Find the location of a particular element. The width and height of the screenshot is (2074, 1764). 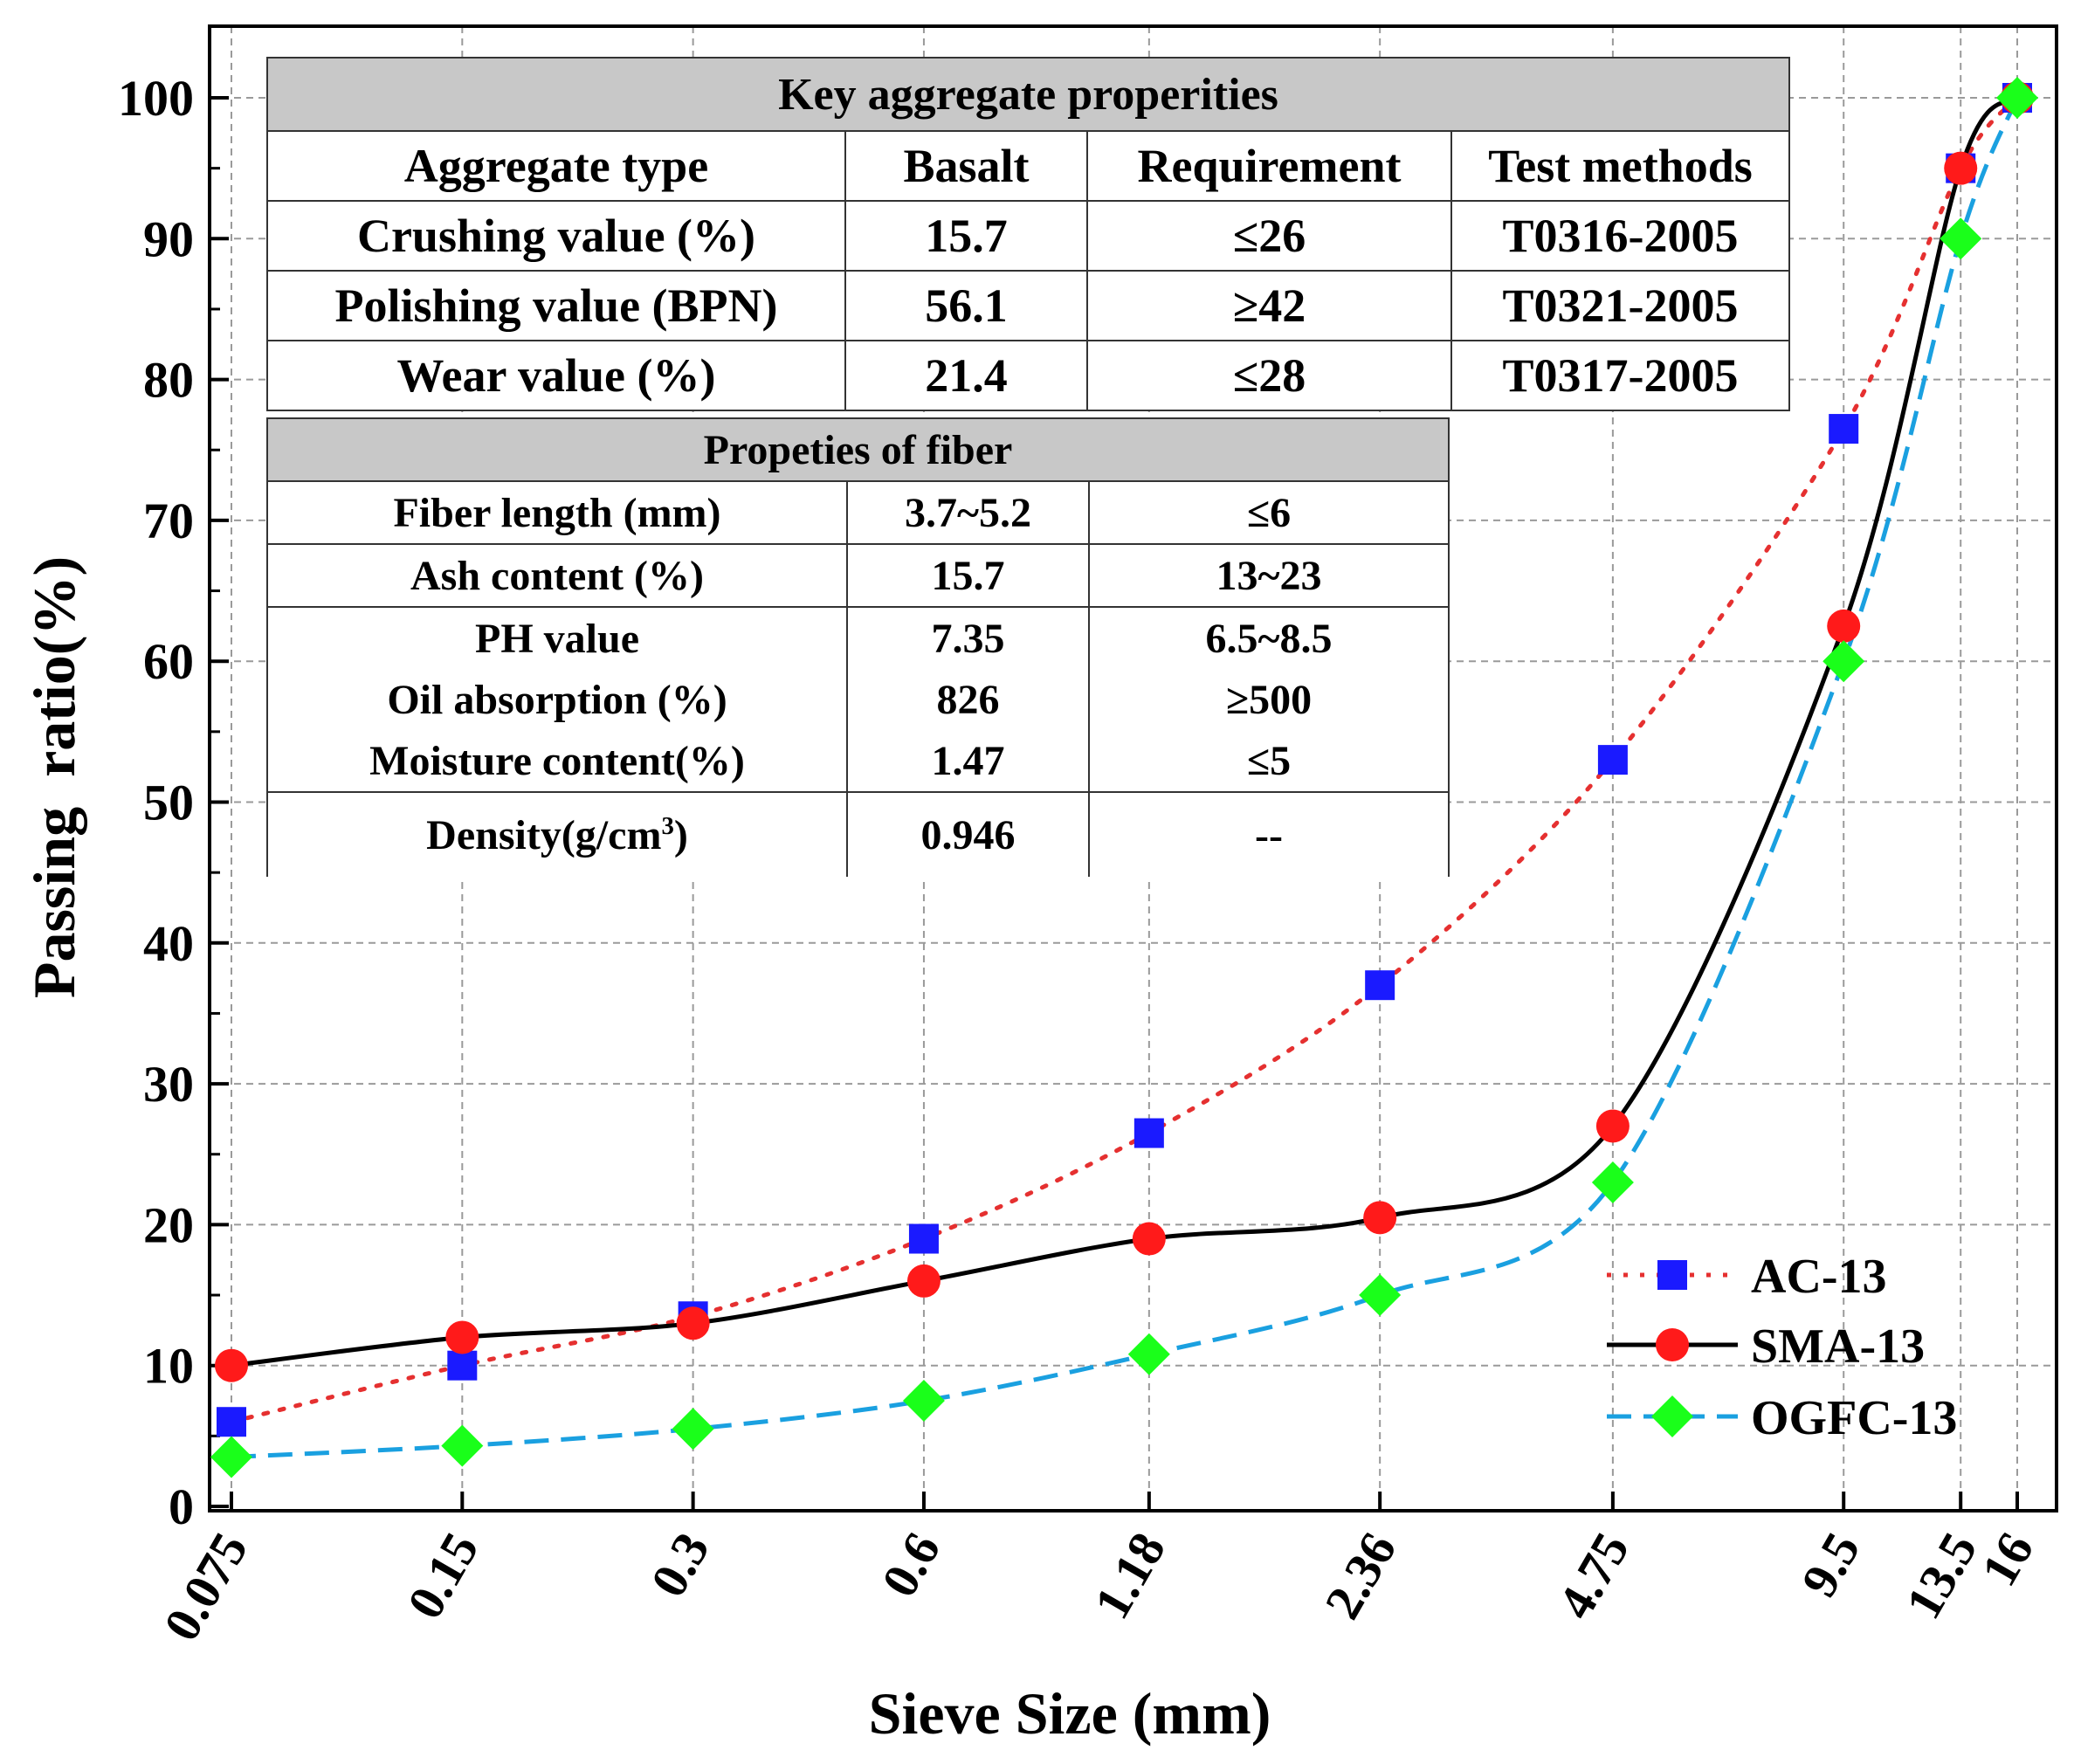

table-cell: Oil absorption (%) is located at coordinates (557, 700).